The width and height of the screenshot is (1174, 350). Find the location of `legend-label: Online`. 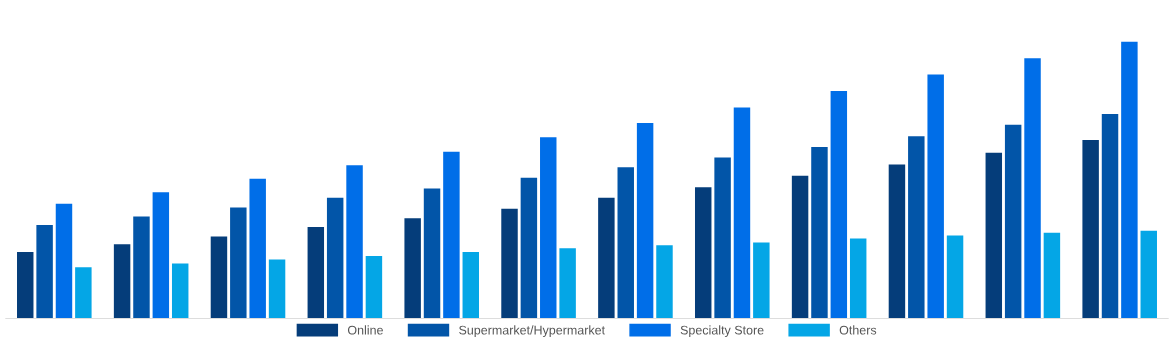

legend-label: Online is located at coordinates (365, 330).